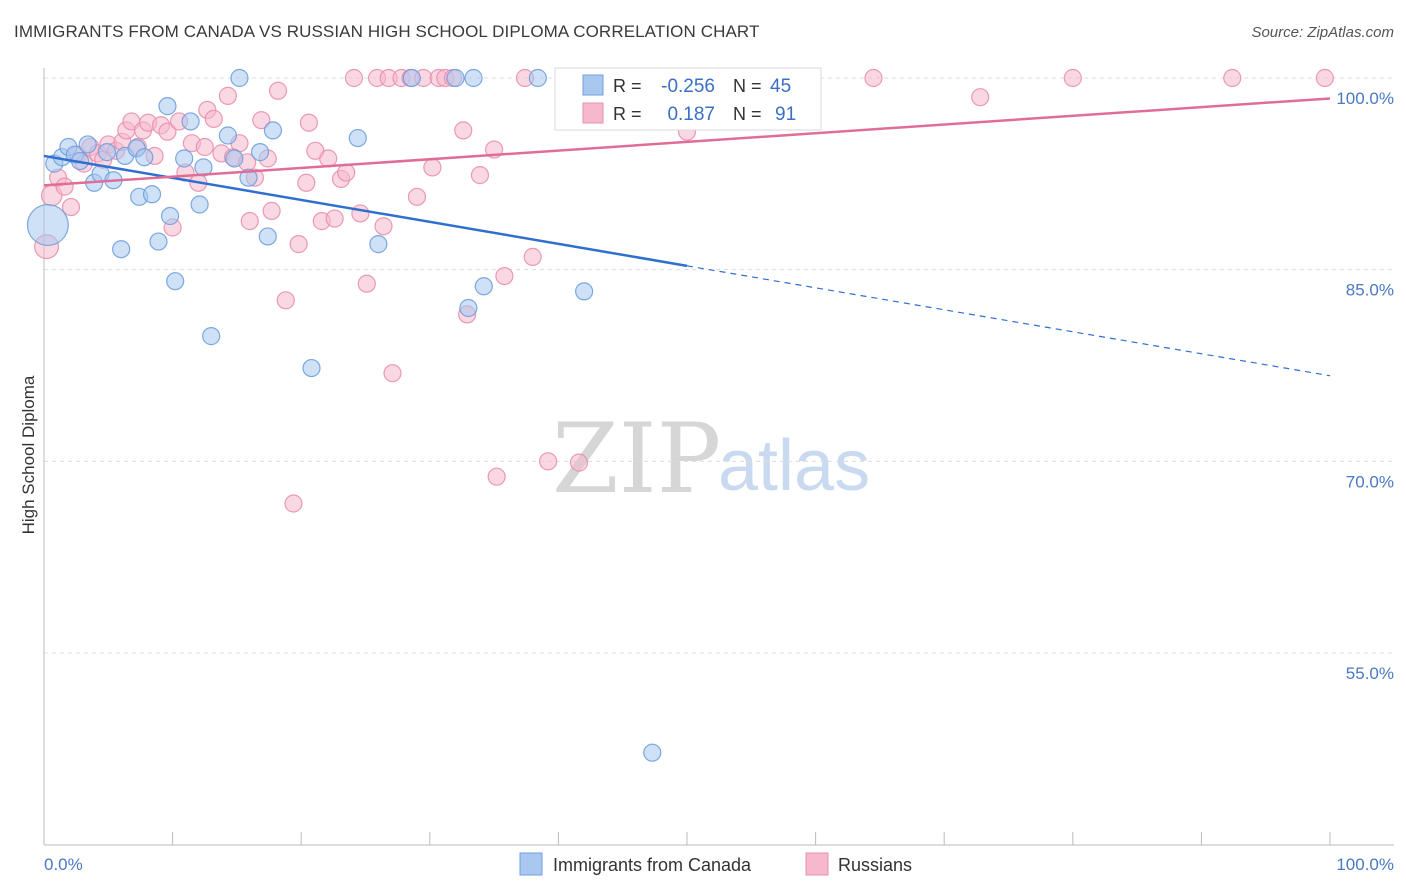 Image resolution: width=1406 pixels, height=892 pixels. I want to click on stats-n-label-1: N =, so click(747, 86).